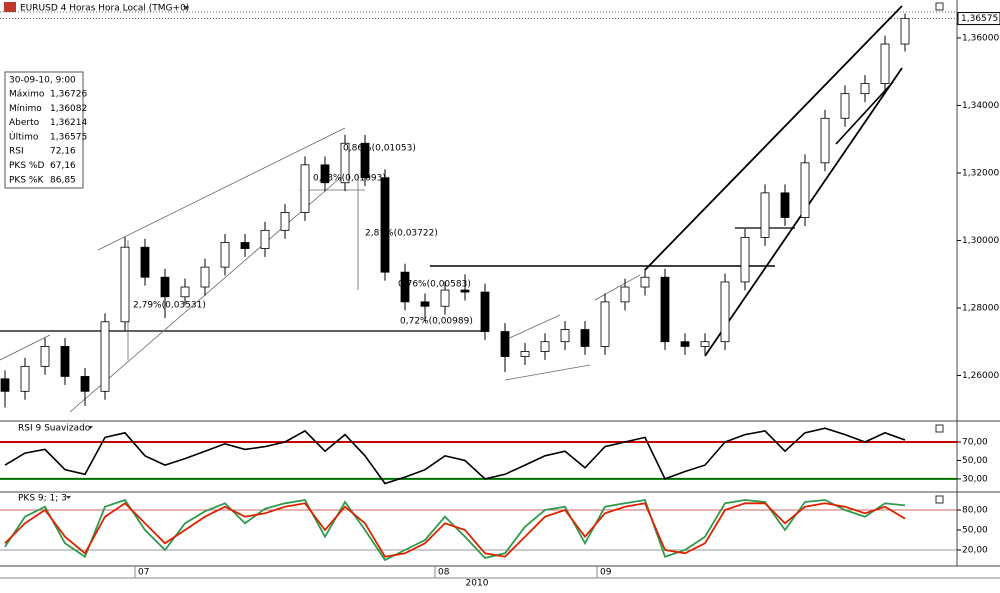  I want to click on info-date: 30-09-10, 9:00, so click(42, 81).